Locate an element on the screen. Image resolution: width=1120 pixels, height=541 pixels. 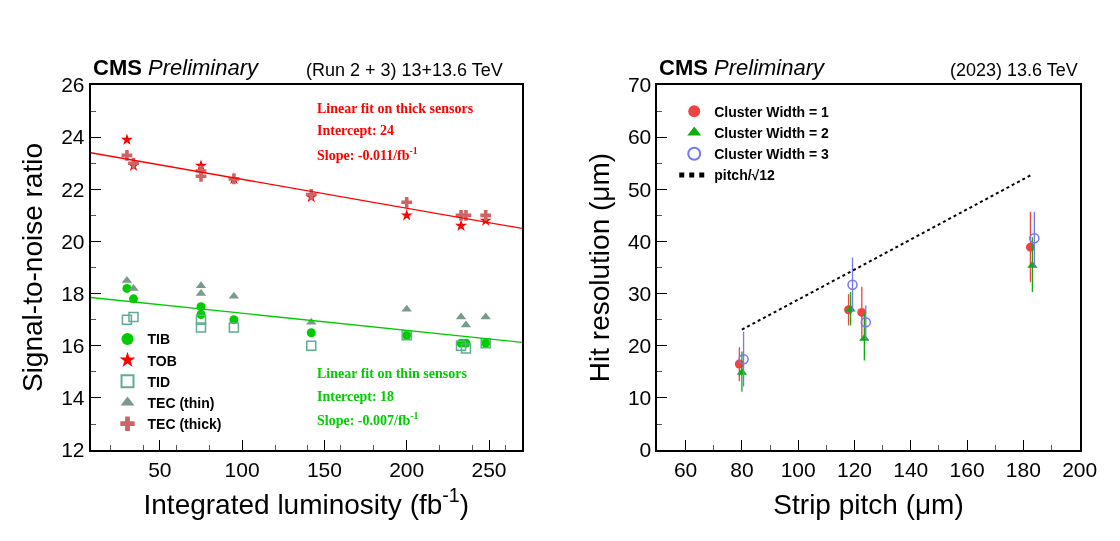
y-axis-title: Signal-to-noise ratio is located at coordinates (33, 268).